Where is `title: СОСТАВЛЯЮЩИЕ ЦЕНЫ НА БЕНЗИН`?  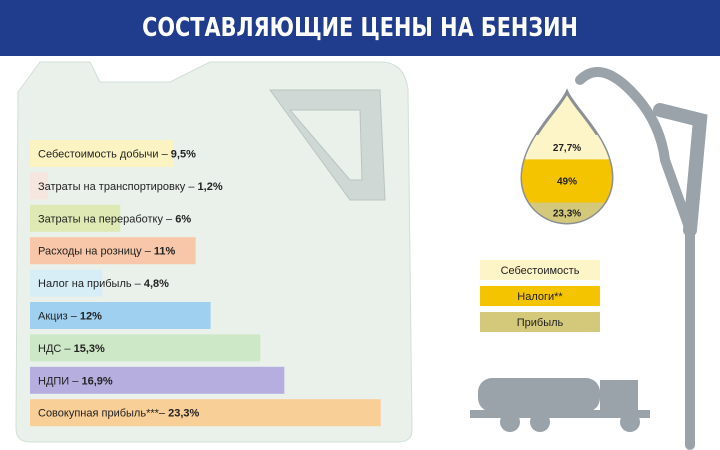
title: СОСТАВЛЯЮЩИЕ ЦЕНЫ НА БЕНЗИН is located at coordinates (360, 27).